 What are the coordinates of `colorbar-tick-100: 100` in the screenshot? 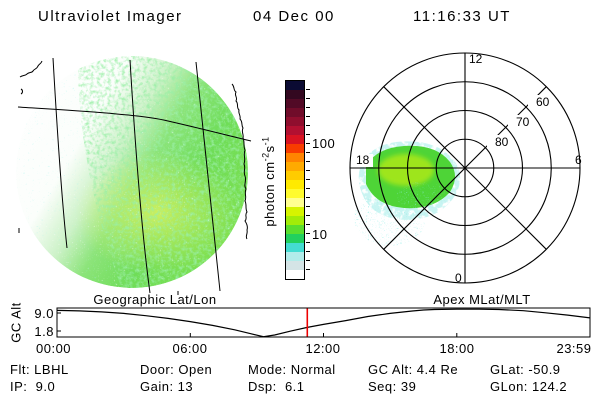 It's located at (324, 143).